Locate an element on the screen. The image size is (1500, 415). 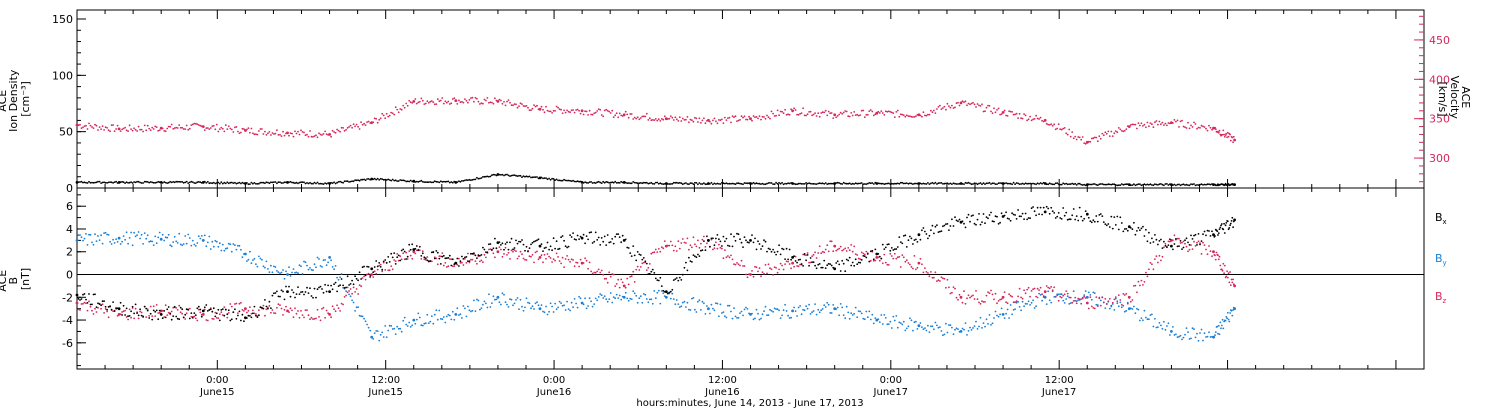
by-point is located at coordinates (245, 254).